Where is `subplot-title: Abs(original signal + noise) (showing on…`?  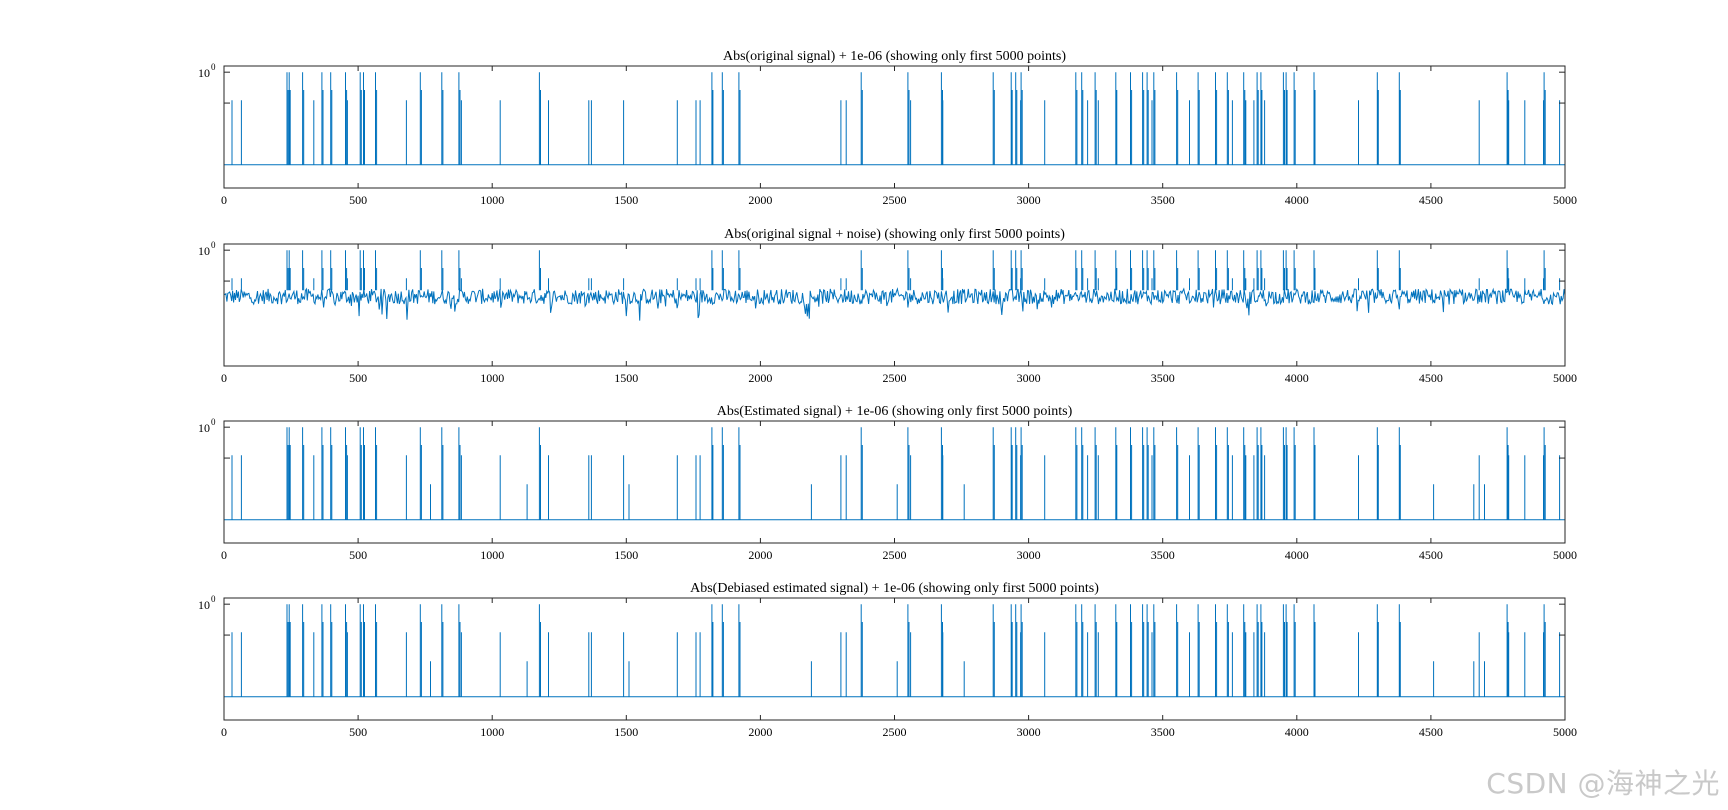 subplot-title: Abs(original signal + noise) (showing on… is located at coordinates (894, 234).